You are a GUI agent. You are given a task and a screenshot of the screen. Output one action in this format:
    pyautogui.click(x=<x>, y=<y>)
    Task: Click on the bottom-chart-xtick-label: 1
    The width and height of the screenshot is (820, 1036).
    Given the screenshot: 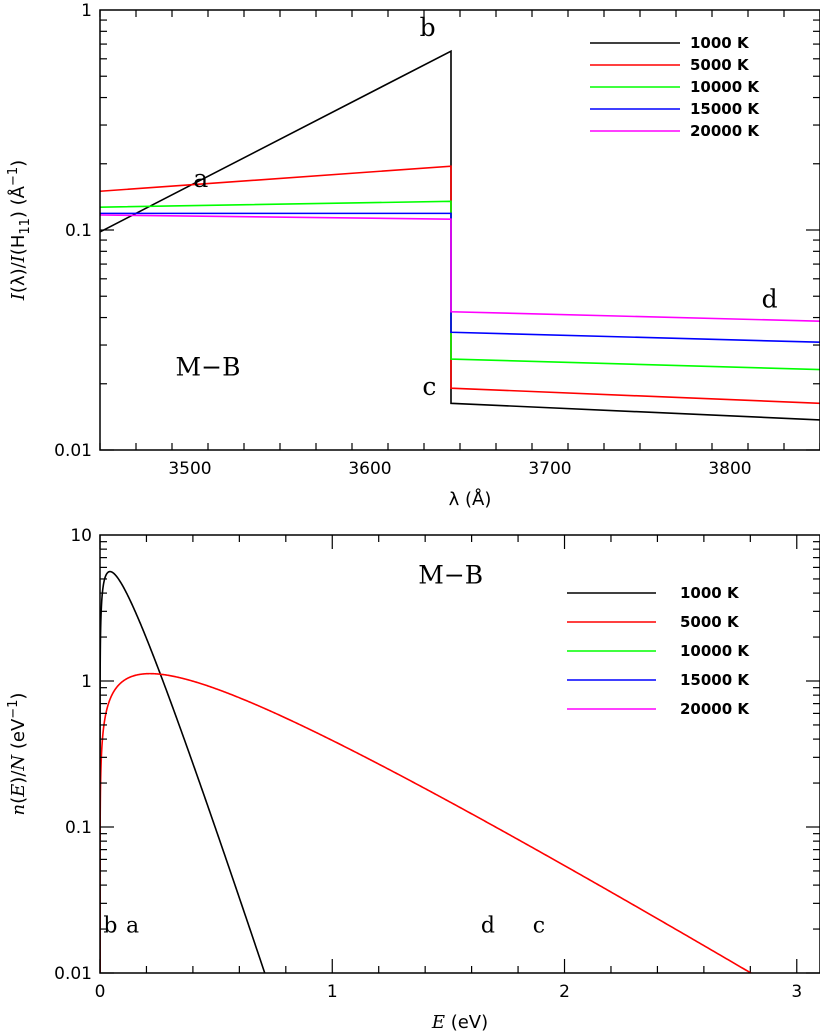 What is the action you would take?
    pyautogui.click(x=332, y=992)
    